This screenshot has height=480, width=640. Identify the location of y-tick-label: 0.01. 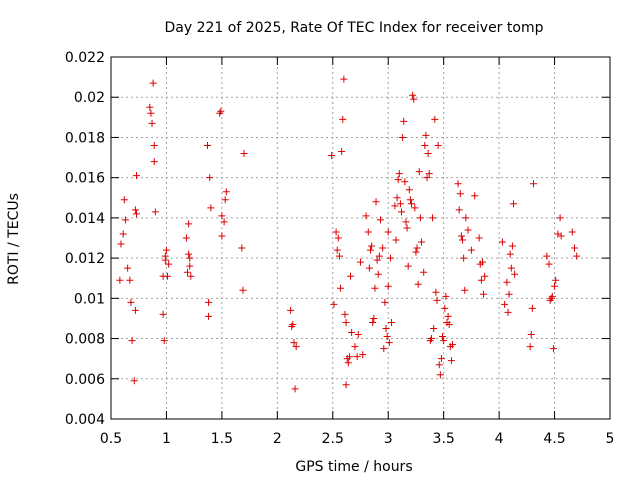
(89, 299).